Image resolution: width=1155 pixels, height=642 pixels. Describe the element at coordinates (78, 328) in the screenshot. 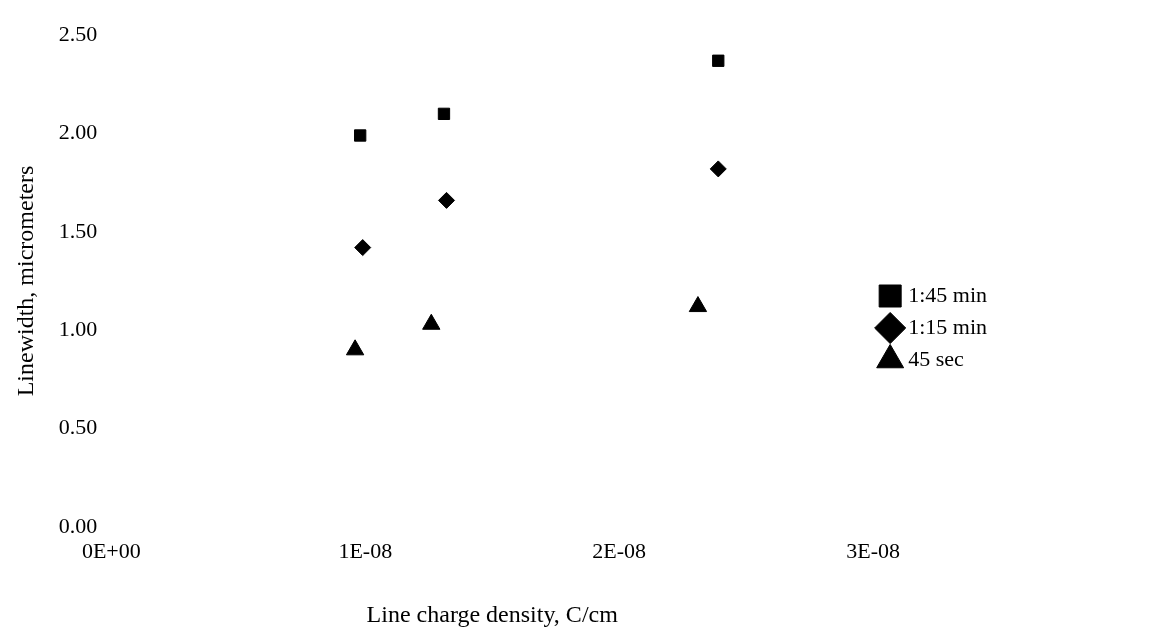

I see `y-tick-label: 1.00` at that location.